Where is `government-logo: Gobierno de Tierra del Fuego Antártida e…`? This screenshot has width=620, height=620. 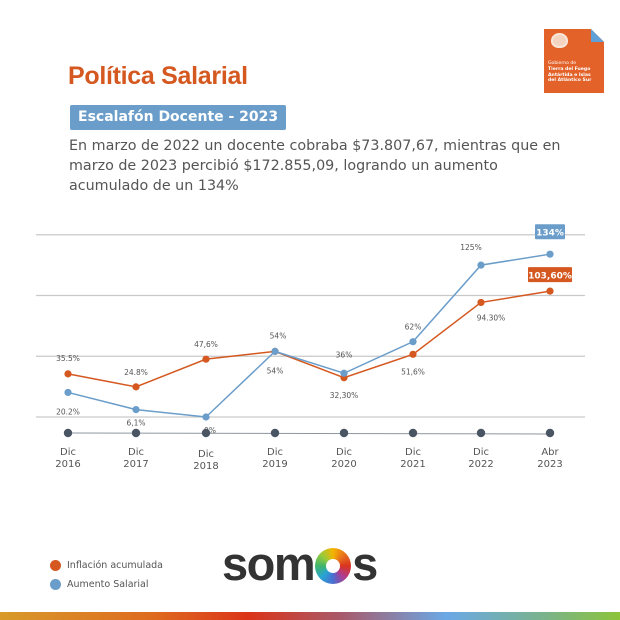 government-logo: Gobierno de Tierra del Fuego Antártida e… is located at coordinates (574, 61).